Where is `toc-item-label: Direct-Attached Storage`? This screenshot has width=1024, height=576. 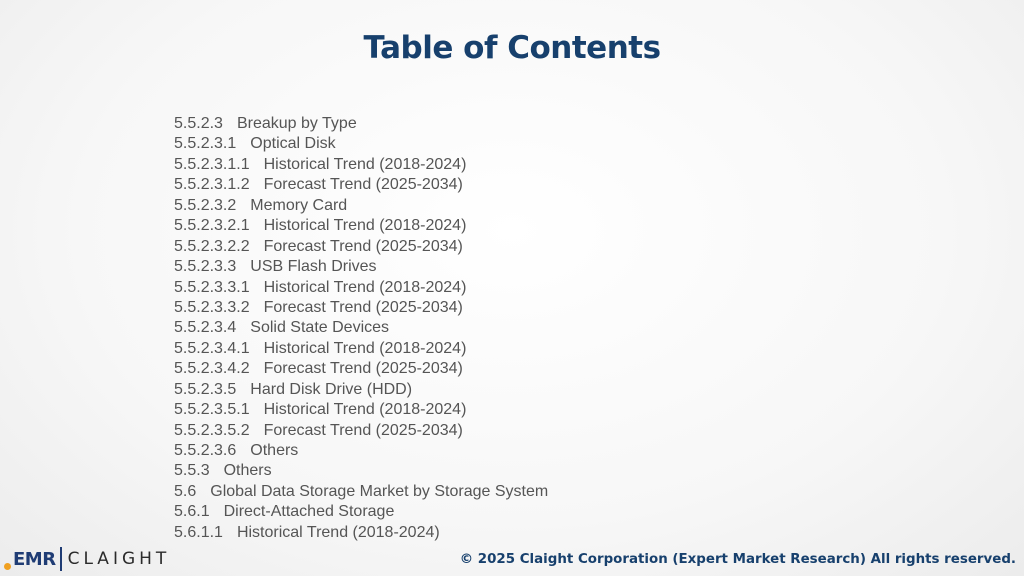 toc-item-label: Direct-Attached Storage is located at coordinates (309, 512).